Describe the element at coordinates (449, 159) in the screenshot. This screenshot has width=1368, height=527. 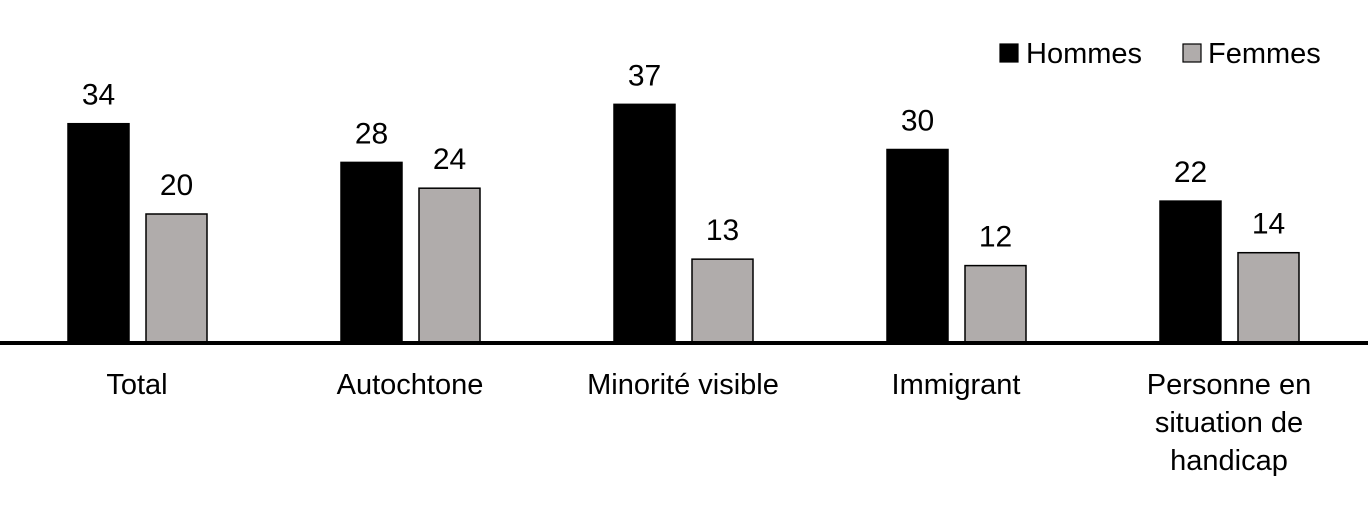
I see `data-label-femmes-1: 24` at that location.